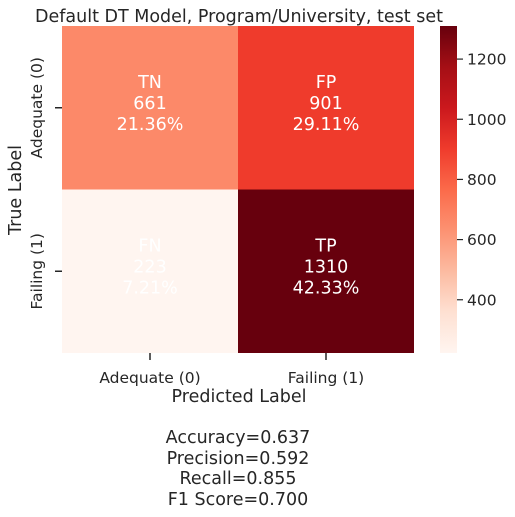 This screenshot has width=515, height=517. What do you see at coordinates (238, 438) in the screenshot?
I see `accuracy-text: Accuracy=0.637` at bounding box center [238, 438].